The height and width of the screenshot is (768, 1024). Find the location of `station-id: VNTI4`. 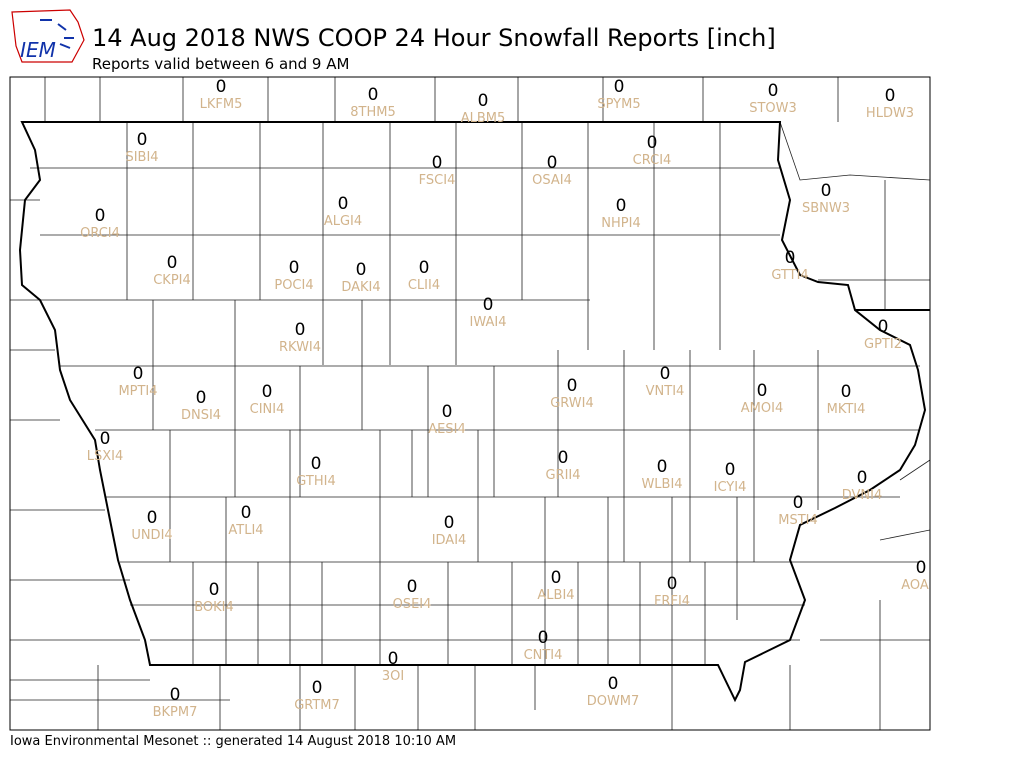

station-id: VNTI4 is located at coordinates (665, 391).